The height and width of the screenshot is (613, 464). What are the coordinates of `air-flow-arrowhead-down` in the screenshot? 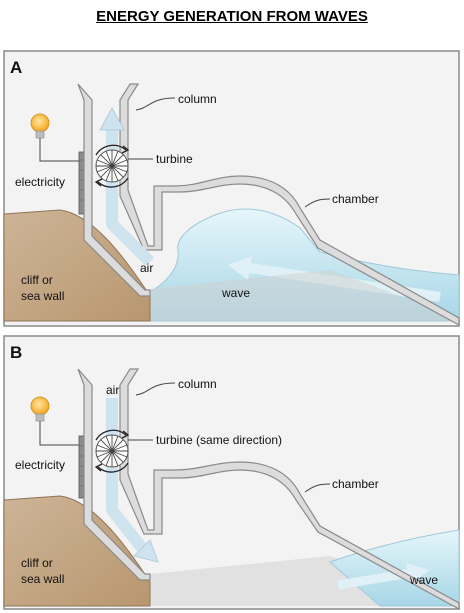 It's located at (146, 551).